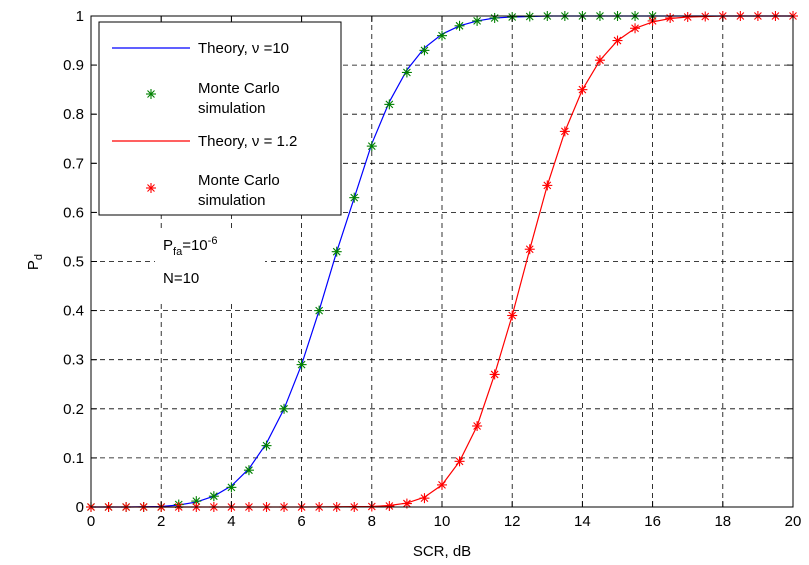 The image size is (809, 565). Describe the element at coordinates (80, 507) in the screenshot. I see `y-tick-label: 0` at that location.